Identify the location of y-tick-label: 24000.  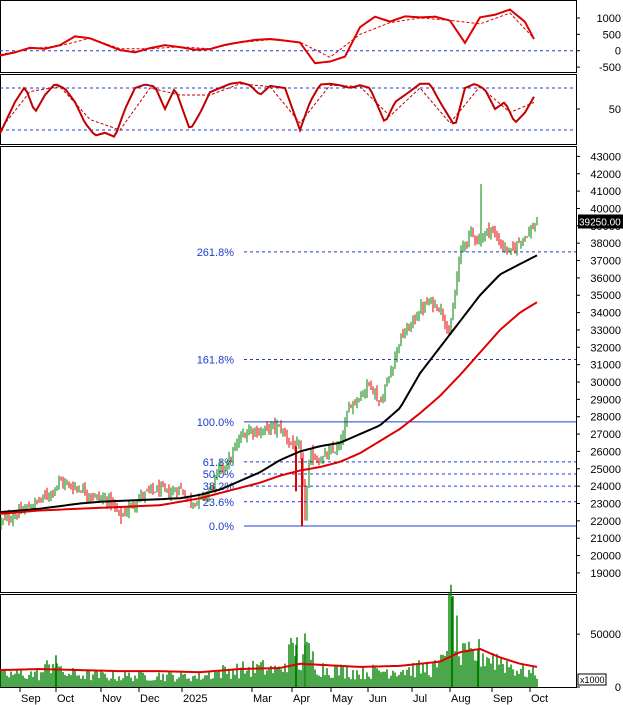
(605, 487).